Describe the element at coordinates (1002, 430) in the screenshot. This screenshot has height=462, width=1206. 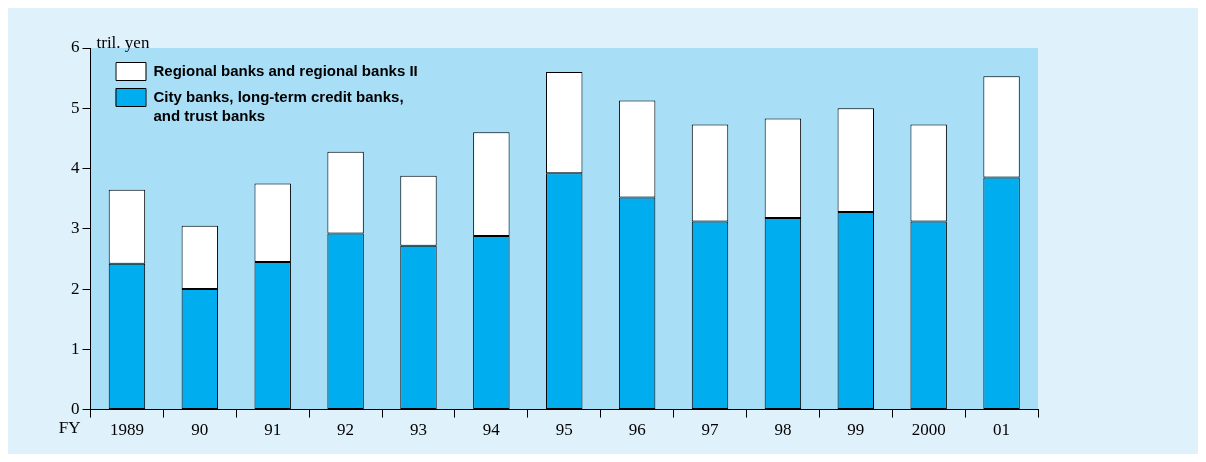
I see `x-tick-label: 01` at that location.